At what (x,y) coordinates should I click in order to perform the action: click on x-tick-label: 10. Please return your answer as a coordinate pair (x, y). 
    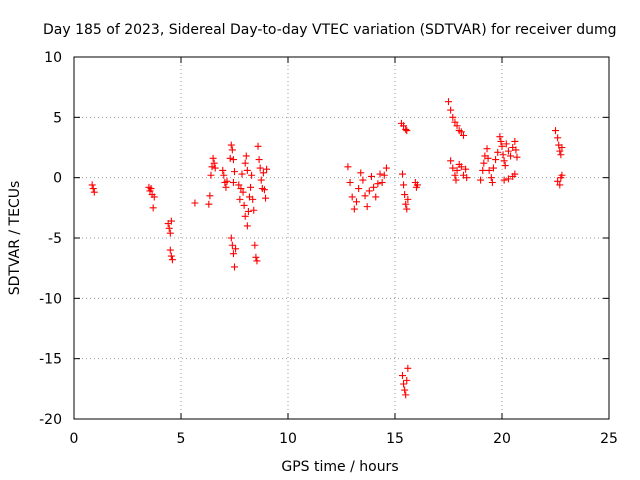
    Looking at the image, I should click on (288, 439).